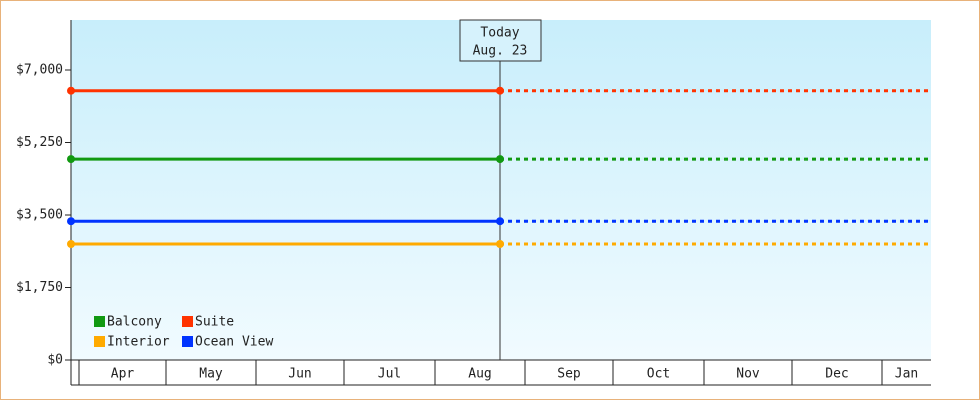 The width and height of the screenshot is (980, 403). Describe the element at coordinates (500, 51) in the screenshot. I see `today-date: Aug. 23` at that location.